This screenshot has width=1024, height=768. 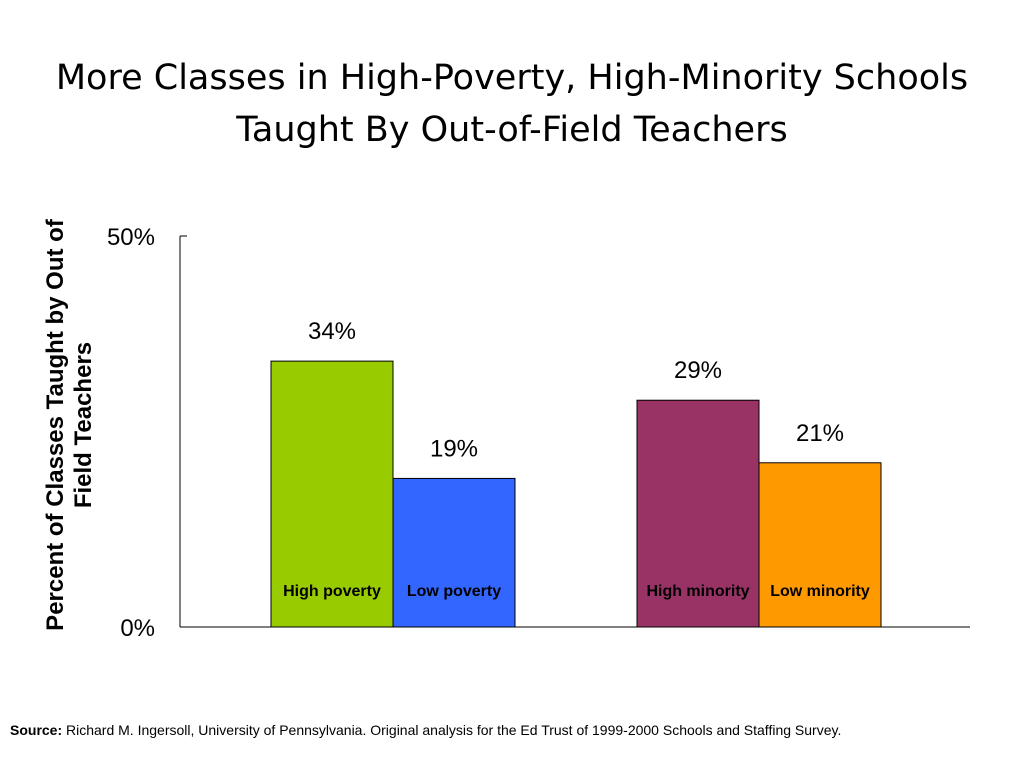 I want to click on bar-low-poverty, so click(x=454, y=552).